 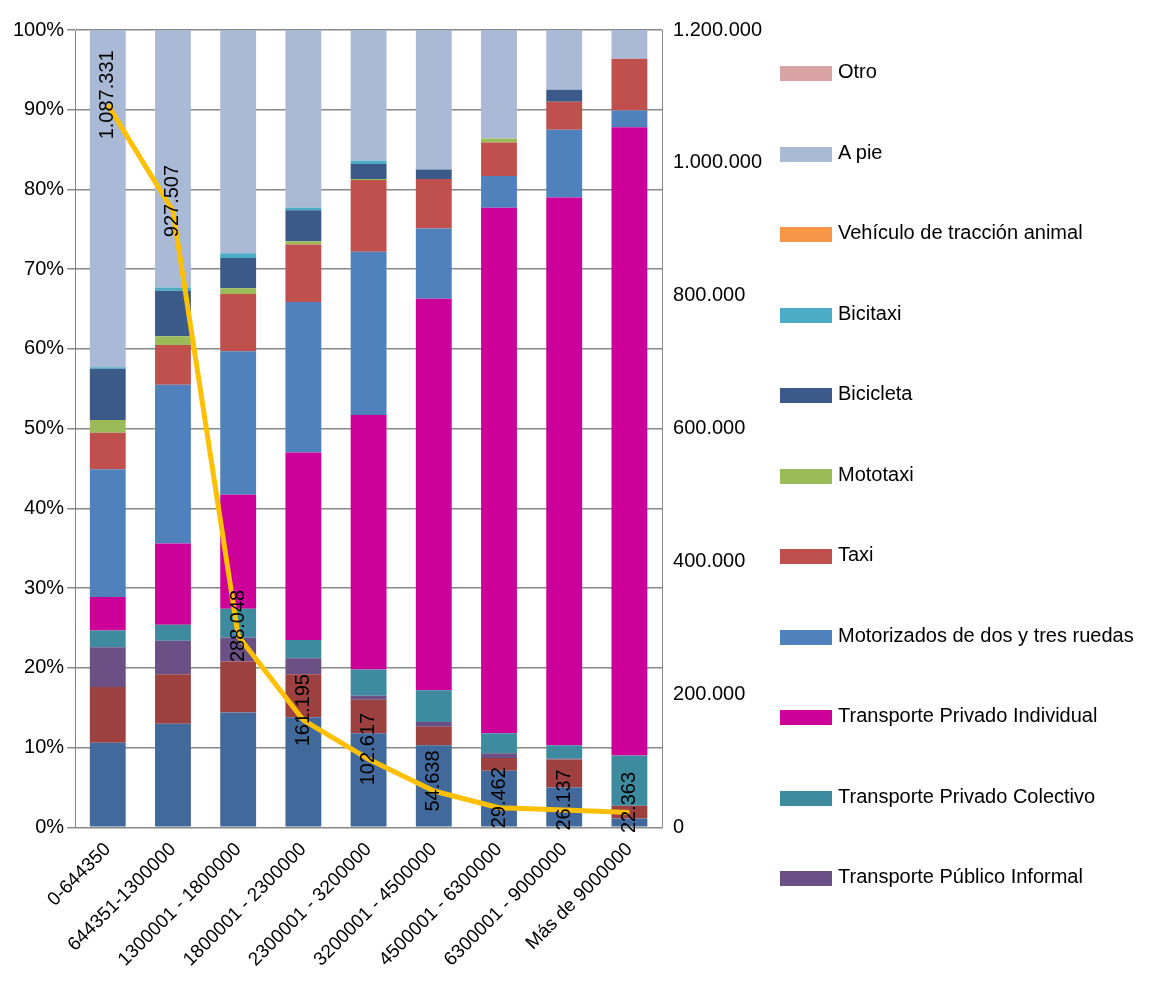 What do you see at coordinates (870, 313) in the screenshot?
I see `legend-label: Bicitaxi` at bounding box center [870, 313].